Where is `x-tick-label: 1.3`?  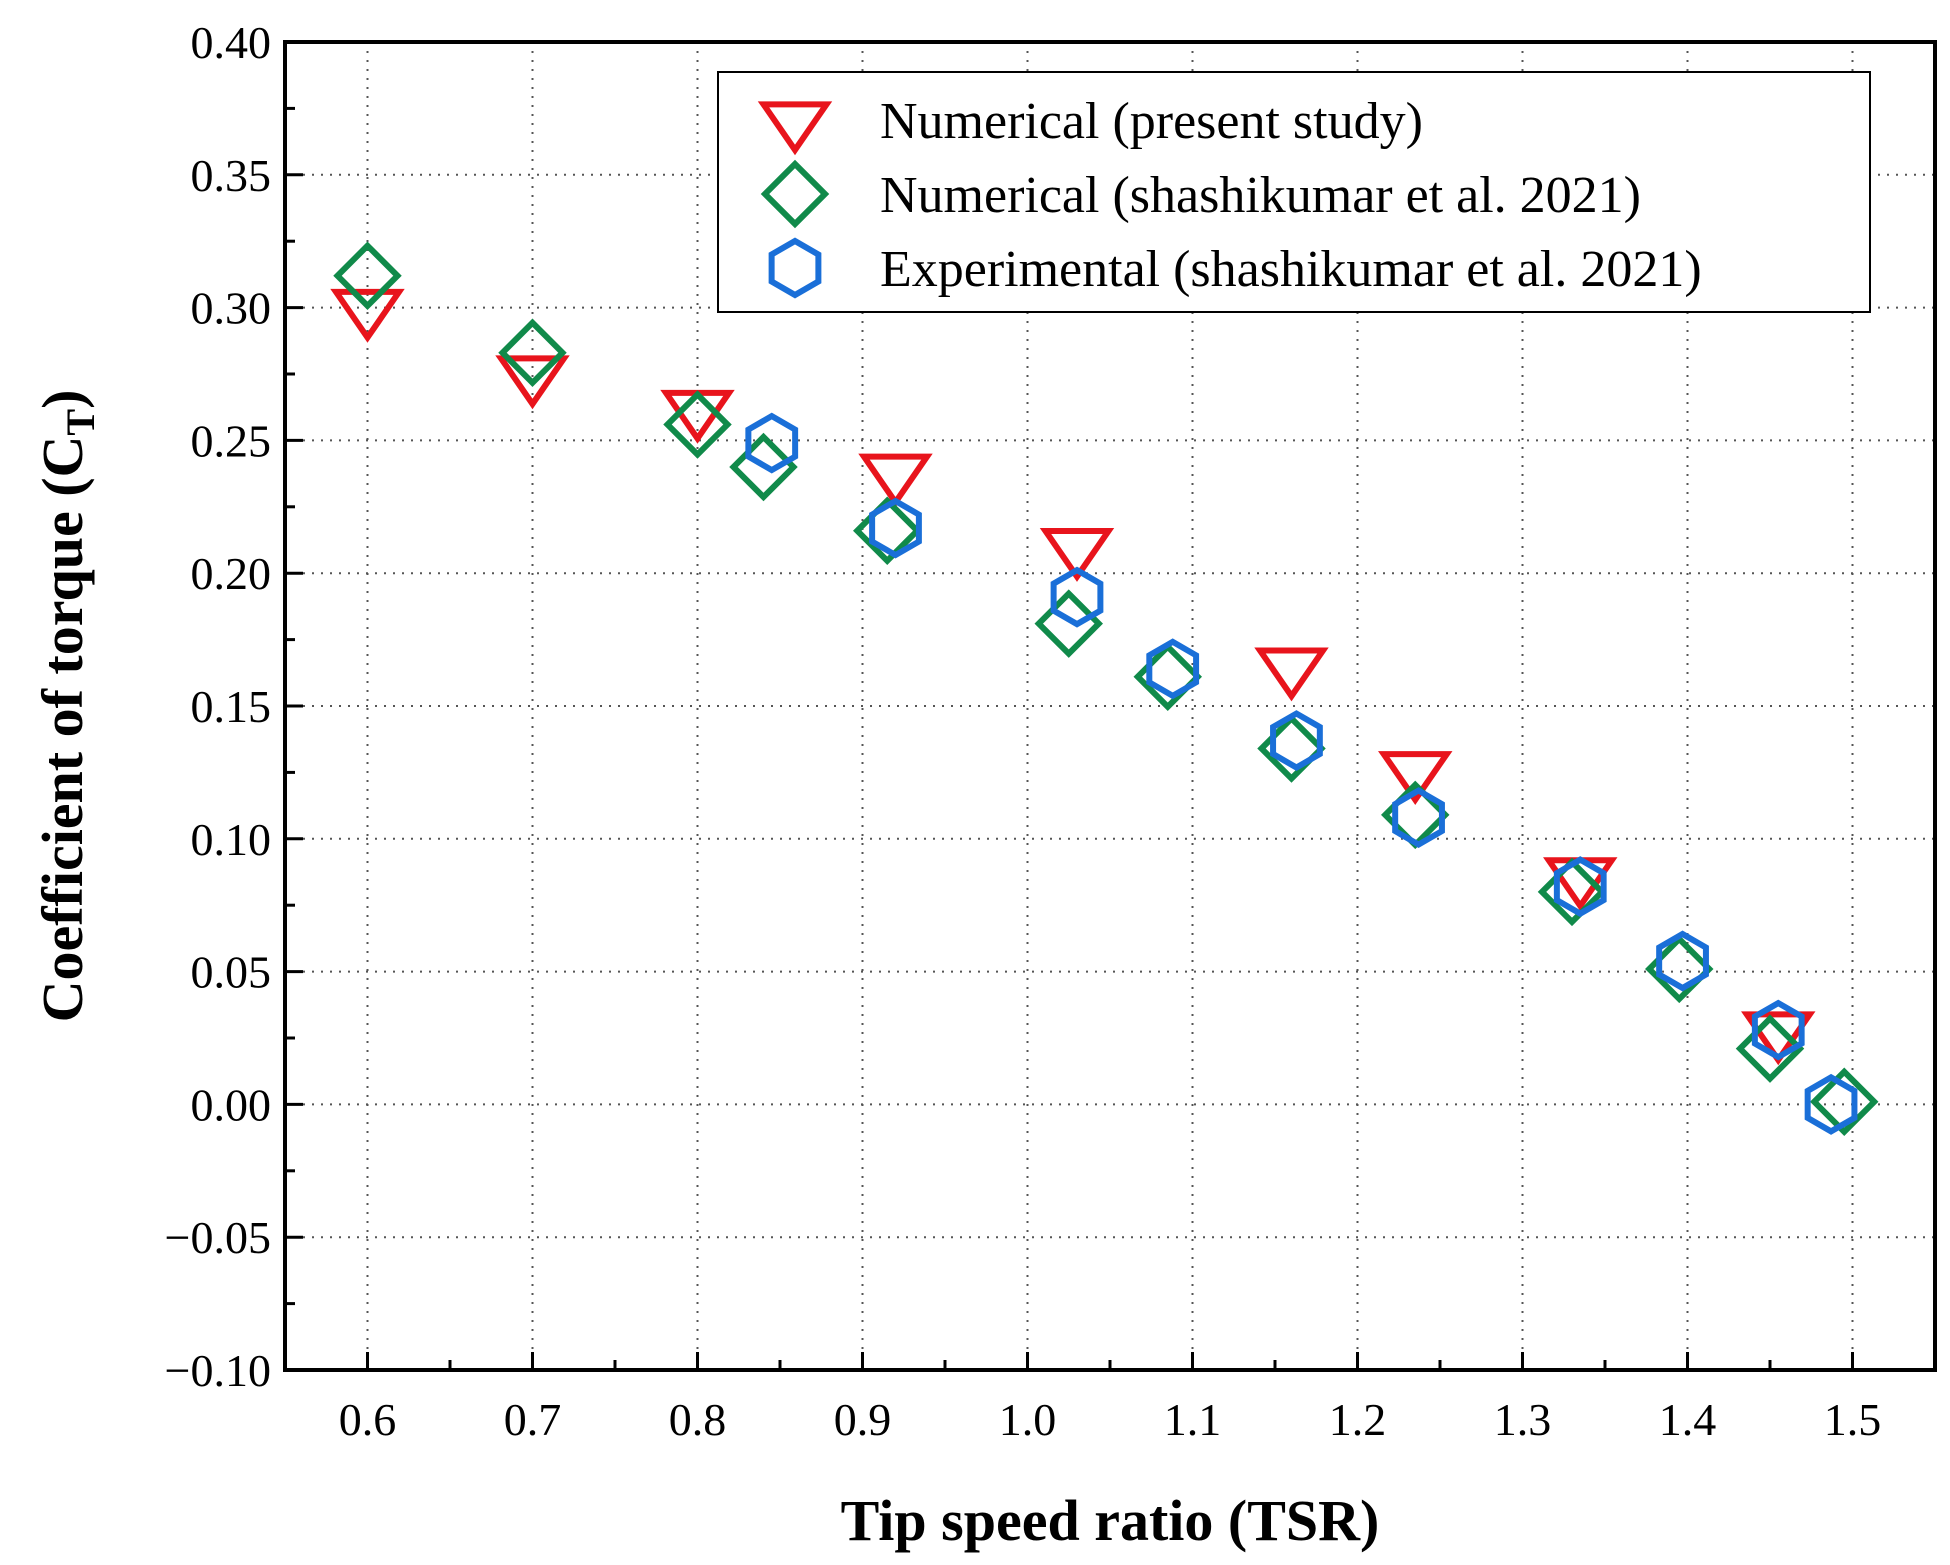 x-tick-label: 1.3 is located at coordinates (1523, 1419).